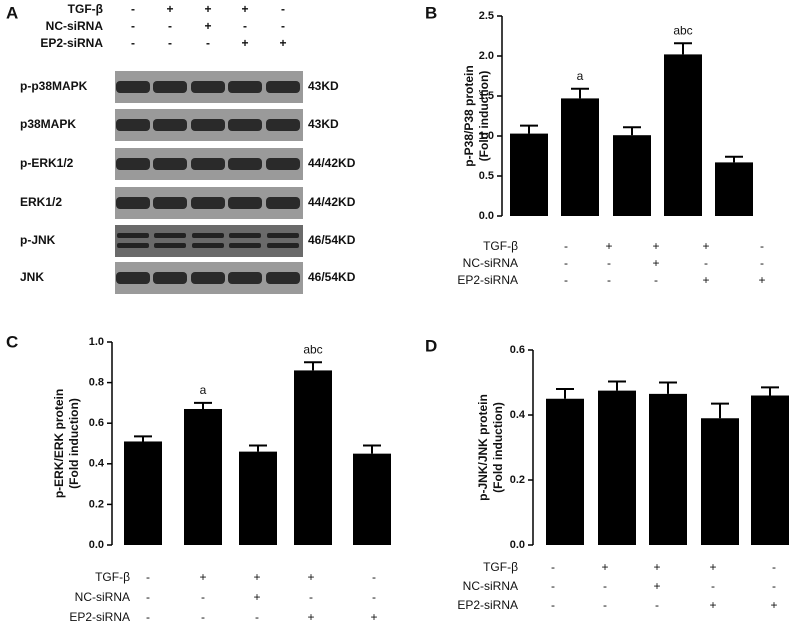 The height and width of the screenshot is (630, 794). What do you see at coordinates (486, 56) in the screenshot?
I see `y-tick-label: 2.0` at bounding box center [486, 56].